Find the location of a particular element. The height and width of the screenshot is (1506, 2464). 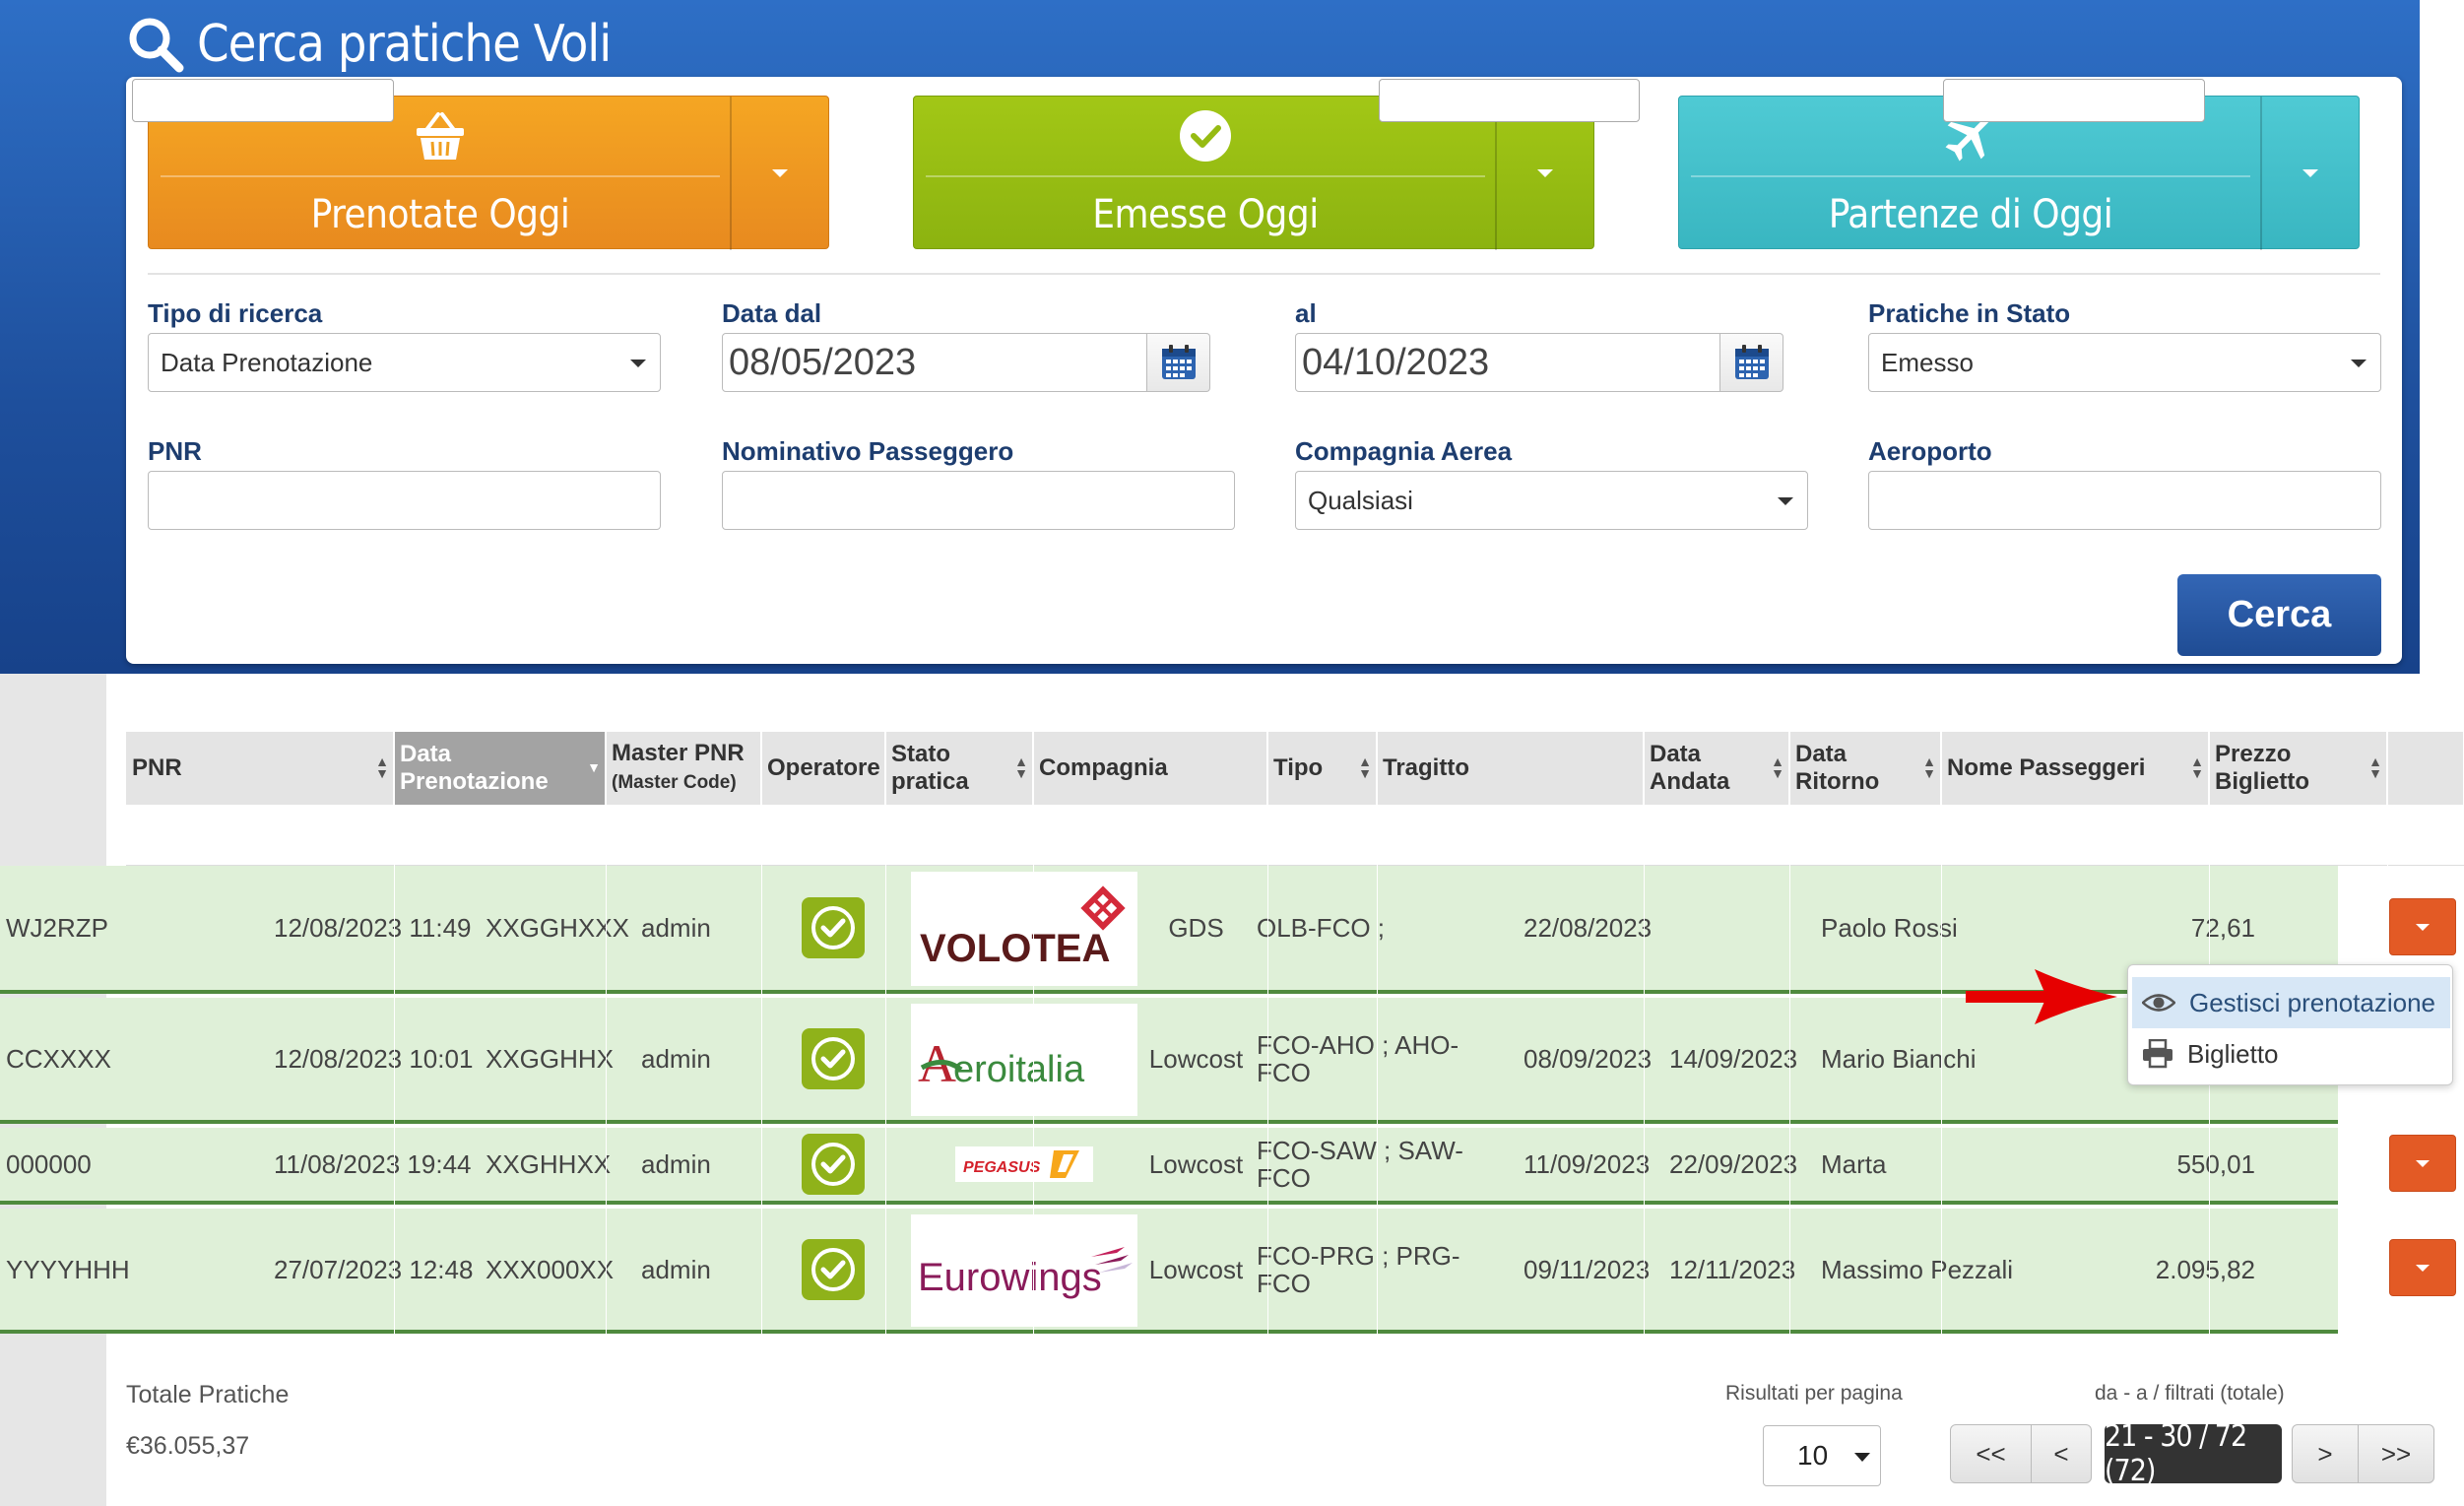

row-actions-menu: Gestisci prenotazione Biglietto is located at coordinates (2290, 1024).